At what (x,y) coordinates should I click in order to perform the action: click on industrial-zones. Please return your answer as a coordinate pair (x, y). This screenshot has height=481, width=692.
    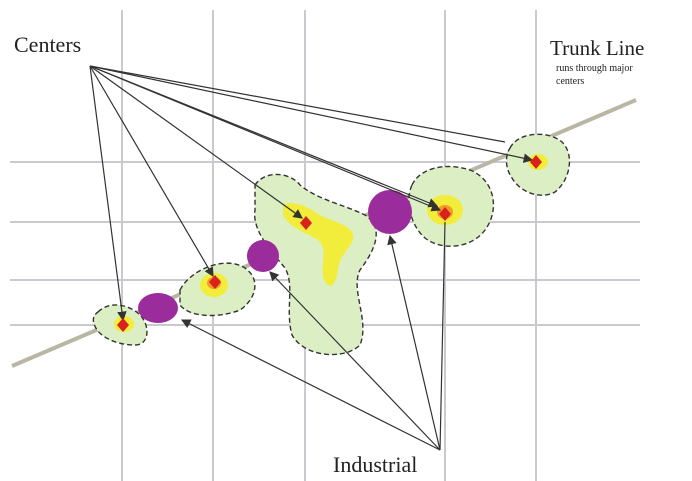
    Looking at the image, I should click on (275, 256).